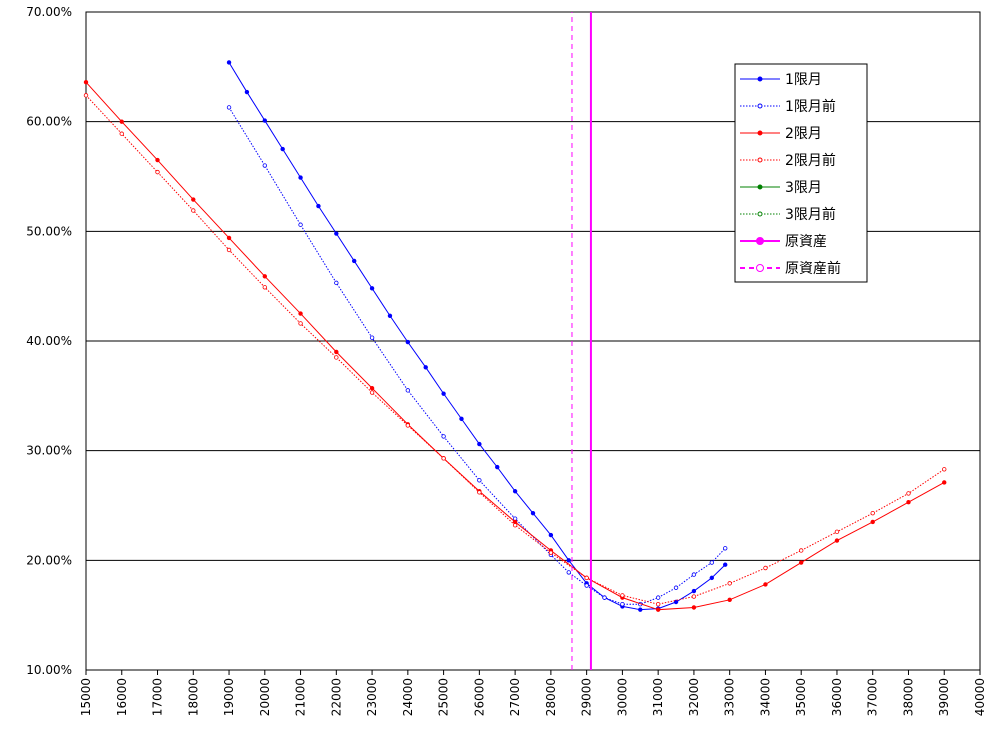 This screenshot has width=1000, height=730. I want to click on legend-label: 1限月, so click(803, 80).